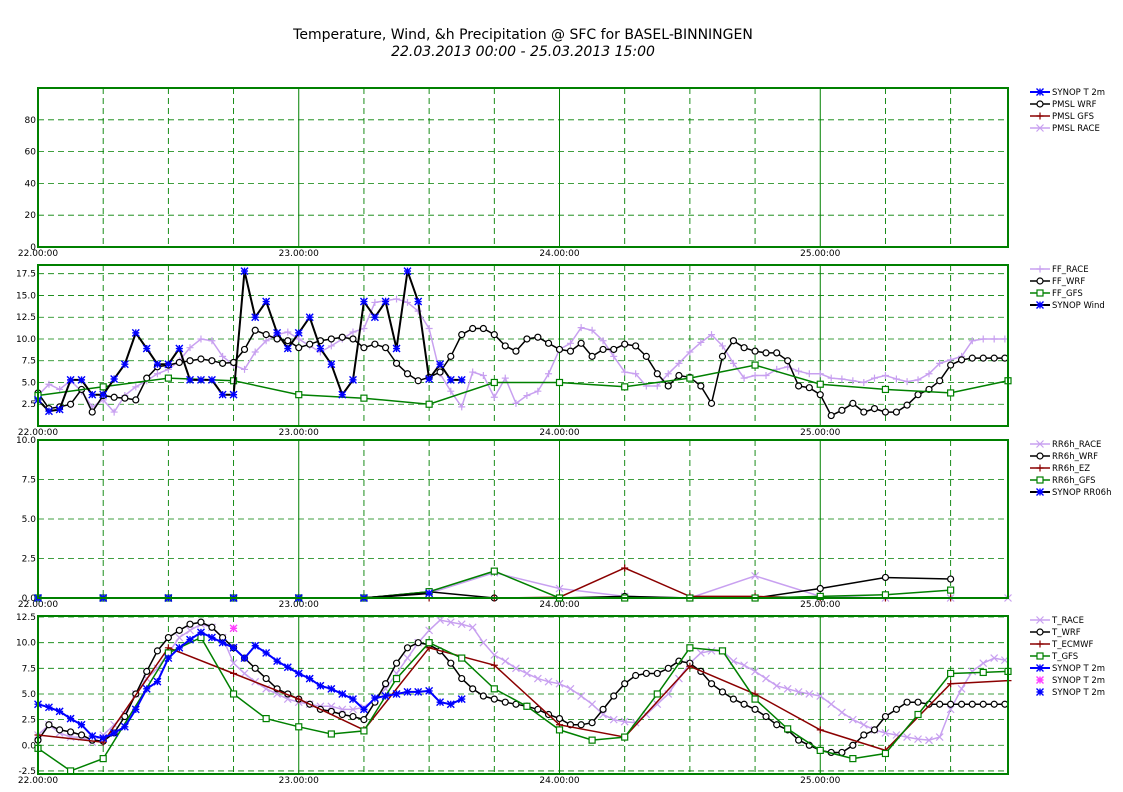 The image size is (1123, 792). I want to click on legend-label: SYNOP T 2m, so click(1078, 681).